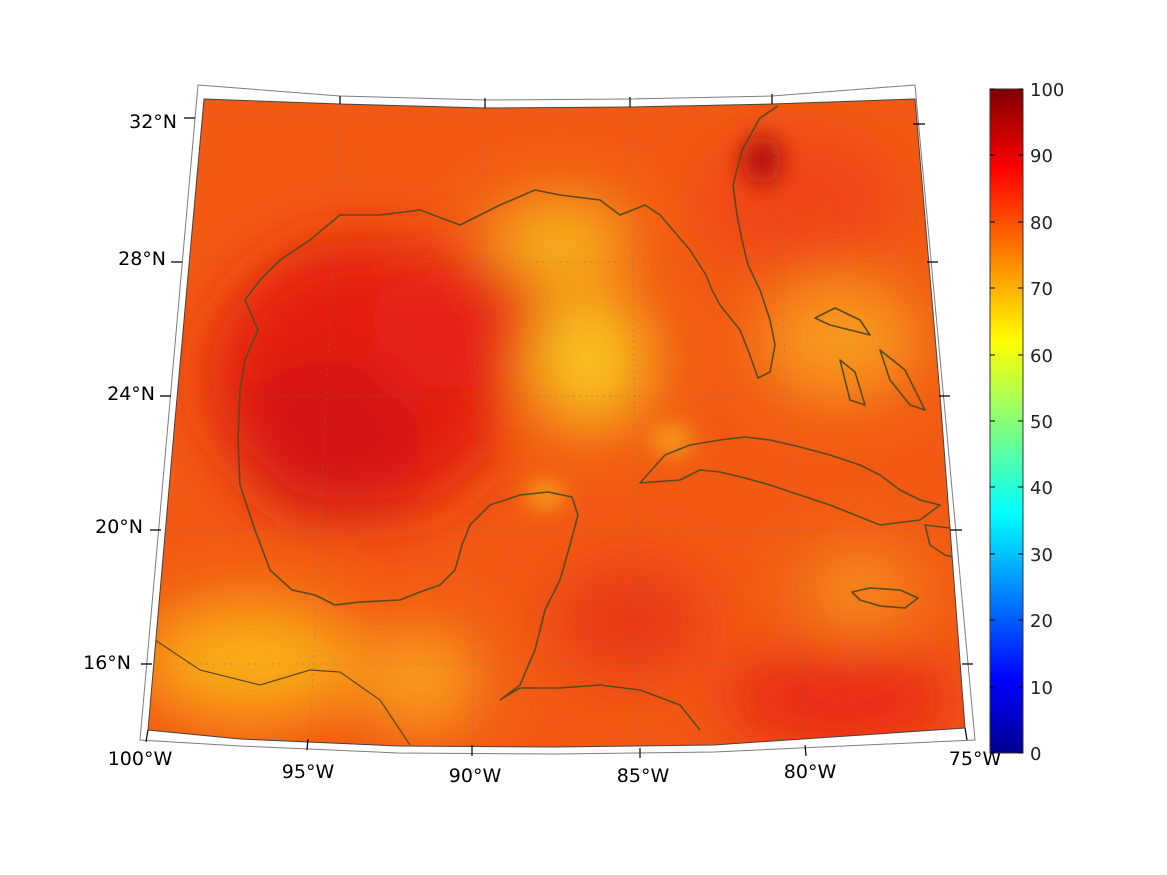 The width and height of the screenshot is (1167, 875). Describe the element at coordinates (643, 776) in the screenshot. I see `lon-label: 85°W` at that location.